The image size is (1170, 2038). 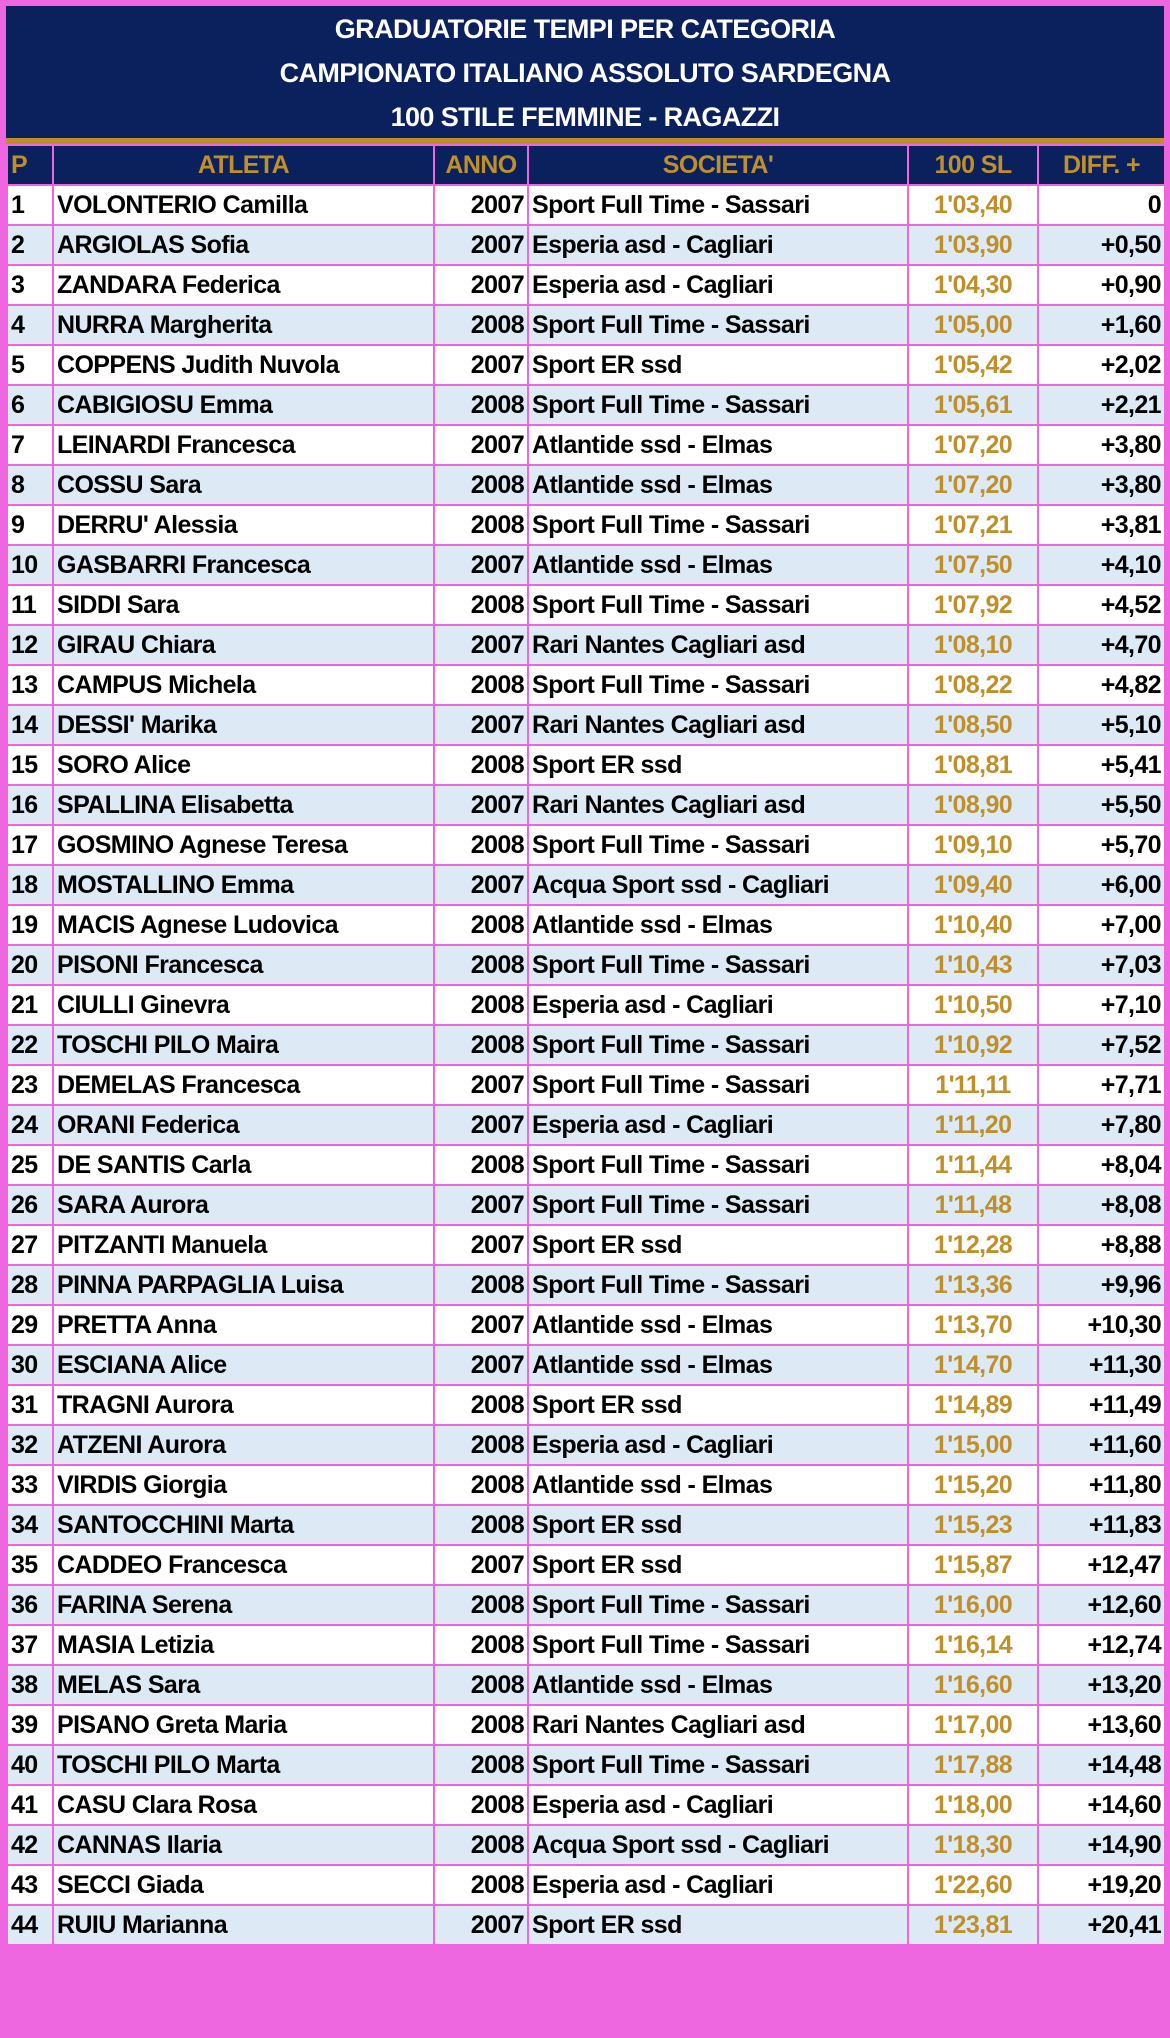 What do you see at coordinates (1101, 1365) in the screenshot?
I see `diff-cell: +11,30` at bounding box center [1101, 1365].